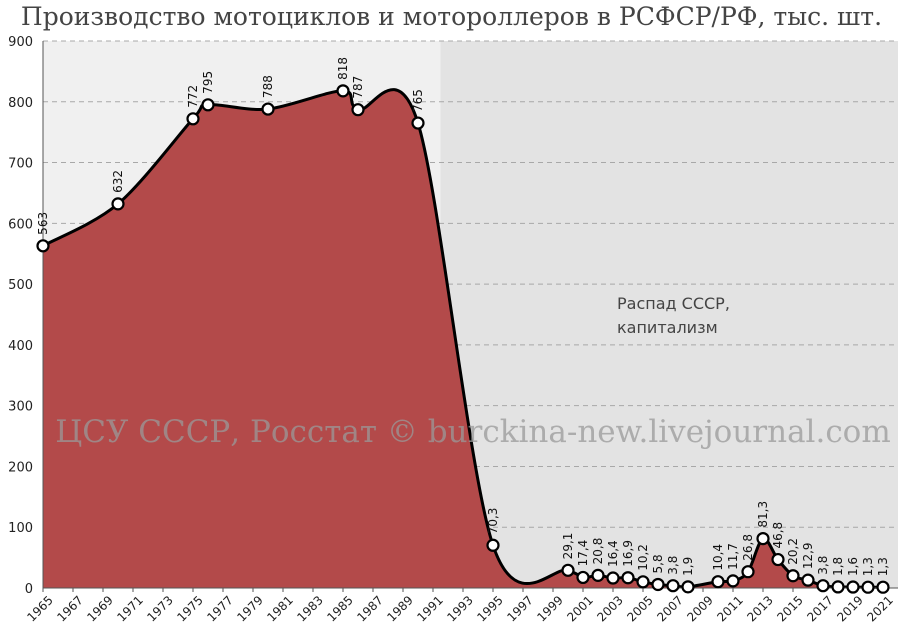 Image resolution: width=903 pixels, height=639 pixels. What do you see at coordinates (667, 327) in the screenshot?
I see `region-annotation-line-1: капитализм` at bounding box center [667, 327].